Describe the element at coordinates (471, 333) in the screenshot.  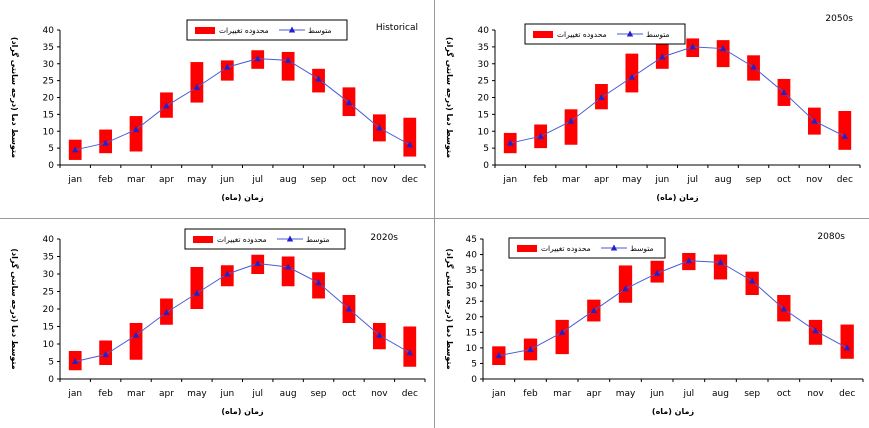
I see `y-tick-label: 15` at that location.